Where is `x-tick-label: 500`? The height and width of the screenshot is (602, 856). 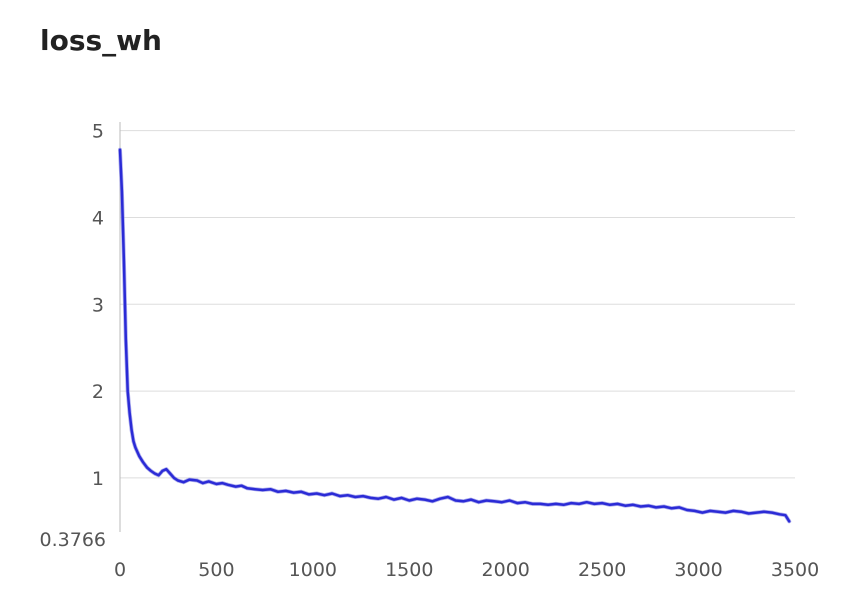
x-tick-label: 500 is located at coordinates (216, 570).